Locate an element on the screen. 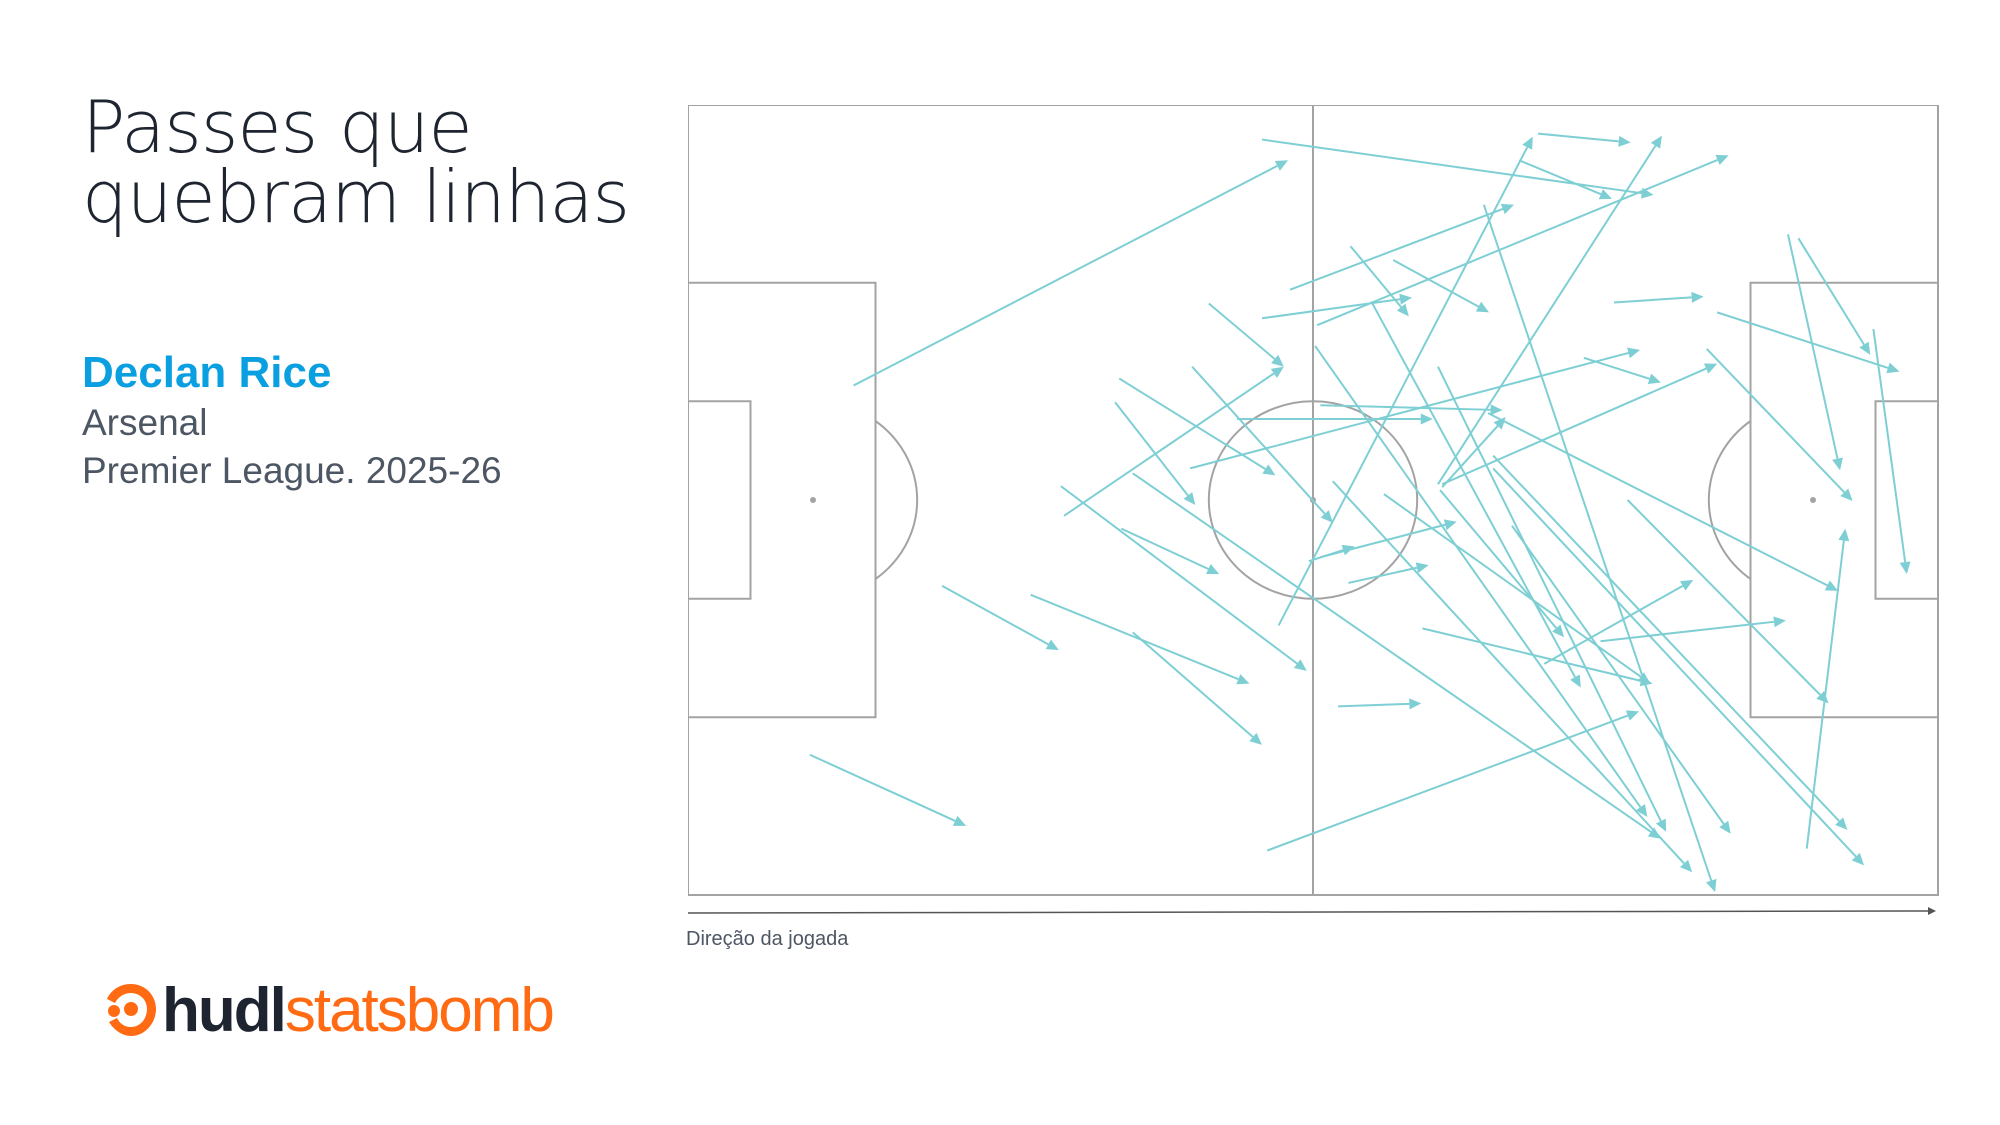 This screenshot has width=2000, height=1125. right-penalty-spot is located at coordinates (1813, 500).